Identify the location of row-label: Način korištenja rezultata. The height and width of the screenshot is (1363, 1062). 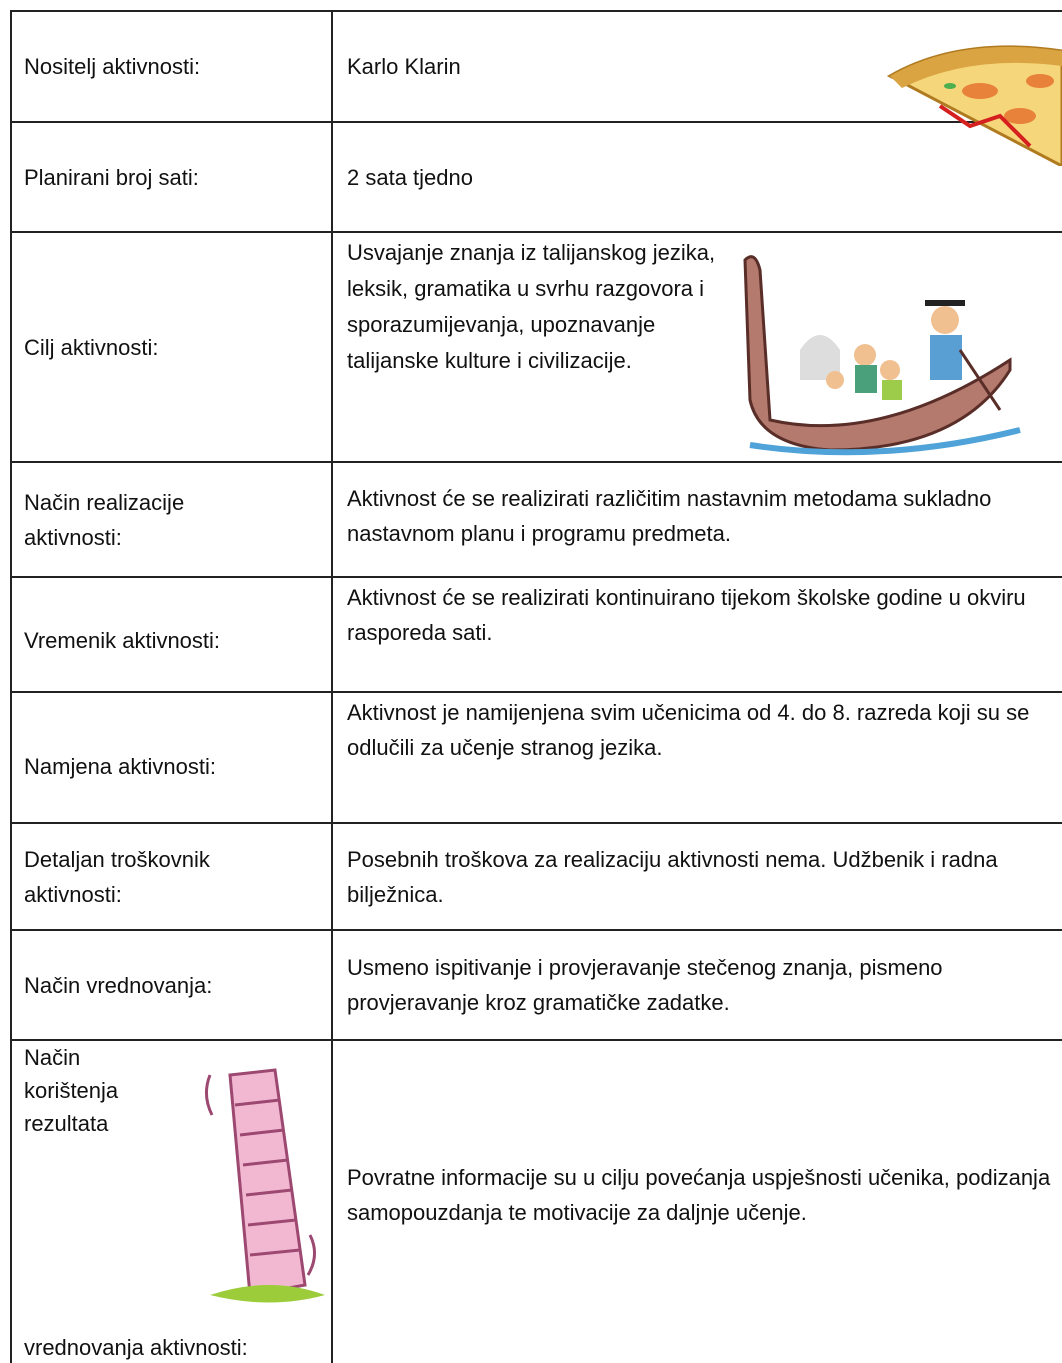
(71, 1090).